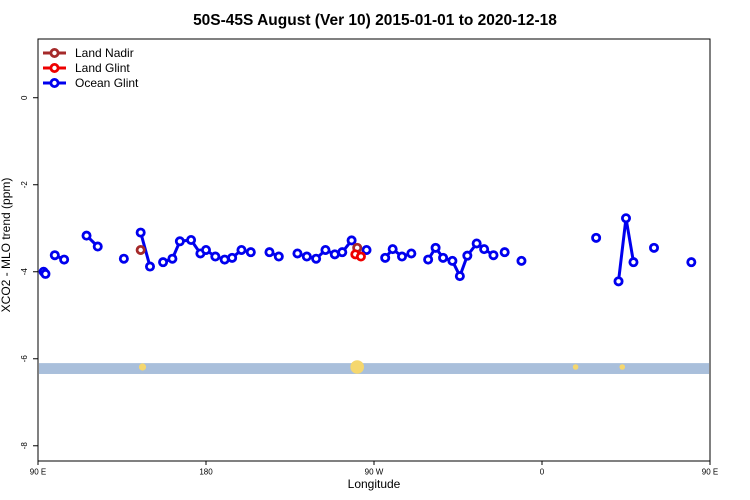  I want to click on legend-item-land-glint: Land Glint, so click(86, 68).